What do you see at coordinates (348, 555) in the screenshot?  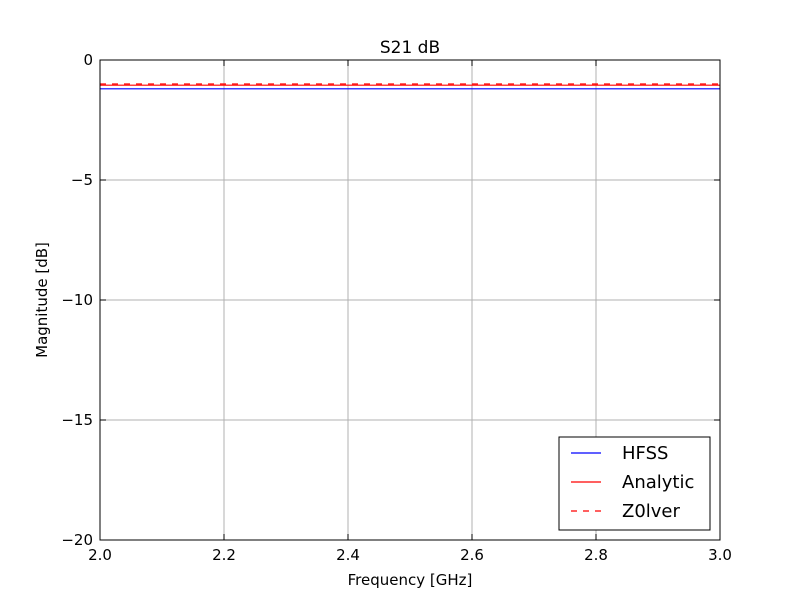 I see `x-tick-label: 2.4` at bounding box center [348, 555].